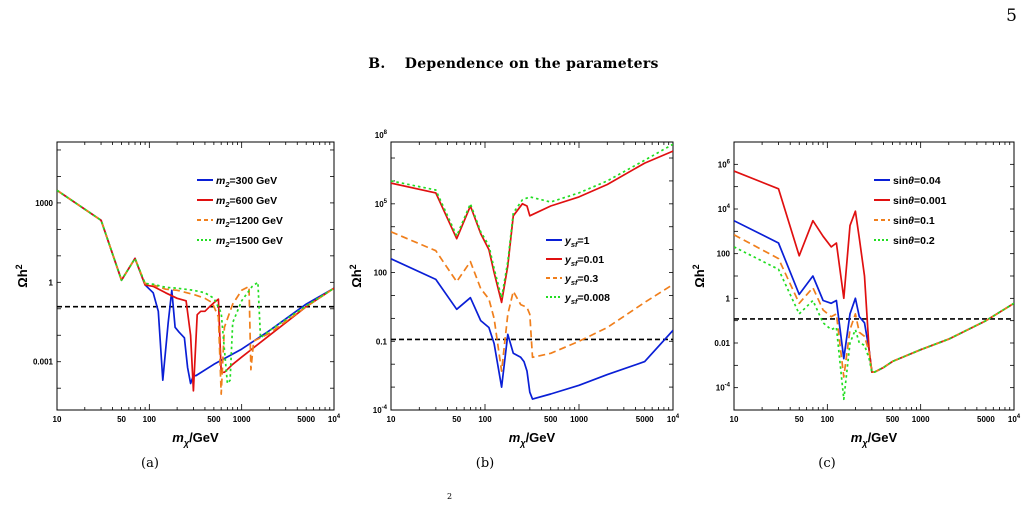 This screenshot has height=509, width=1027. Describe the element at coordinates (246, 202) in the screenshot. I see `legend-entry: m2=600 GeV` at that location.